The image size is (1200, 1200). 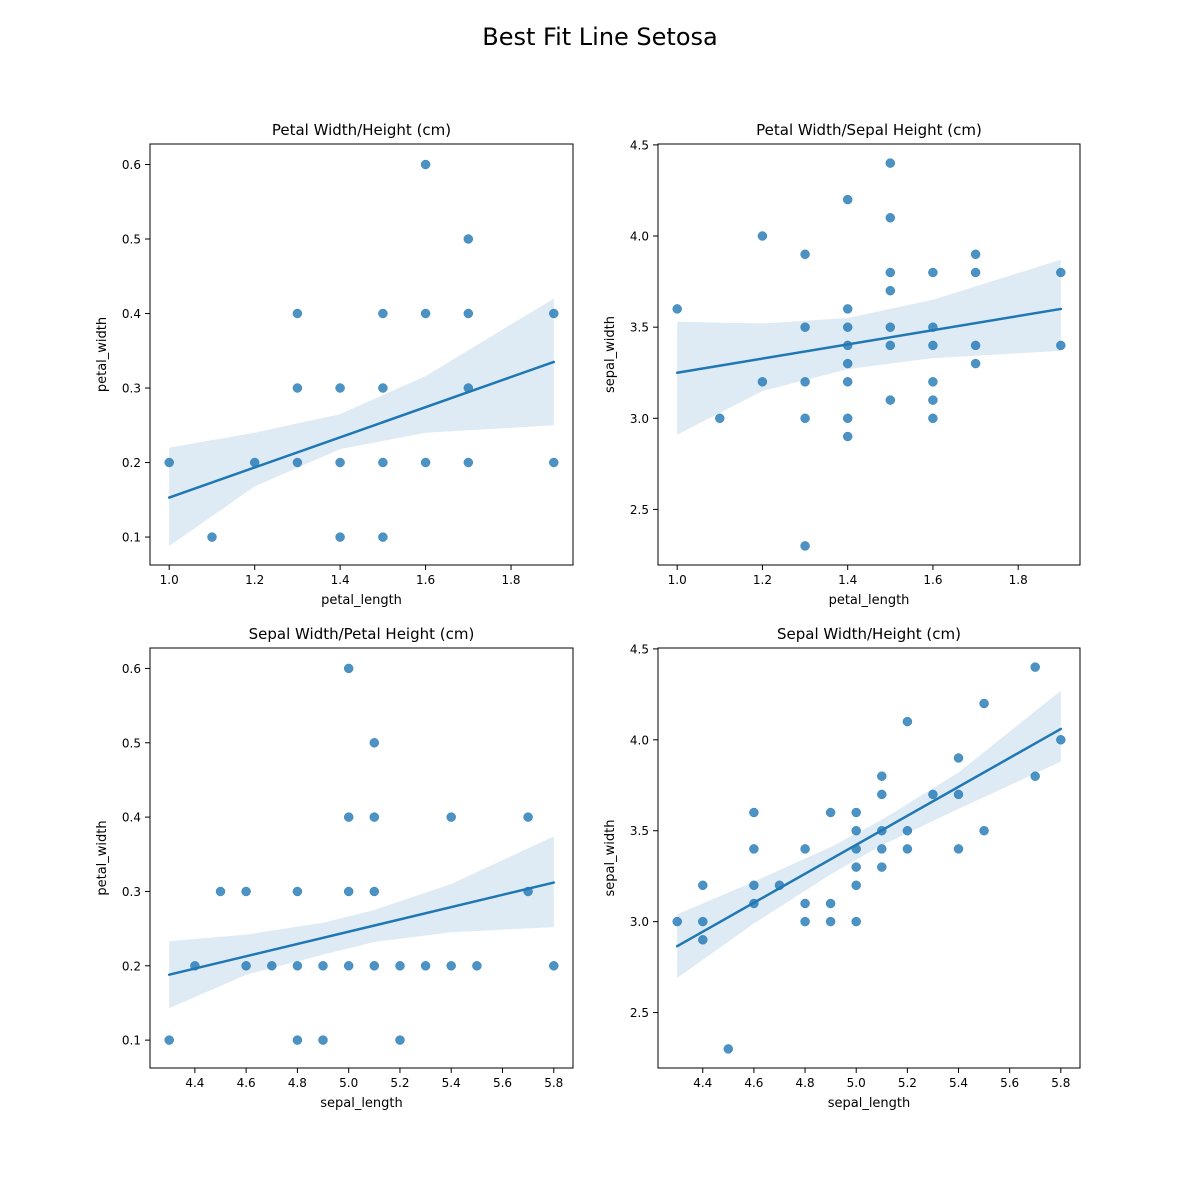 I want to click on subplot-title: Petal Width/Height (cm), so click(x=361, y=130).